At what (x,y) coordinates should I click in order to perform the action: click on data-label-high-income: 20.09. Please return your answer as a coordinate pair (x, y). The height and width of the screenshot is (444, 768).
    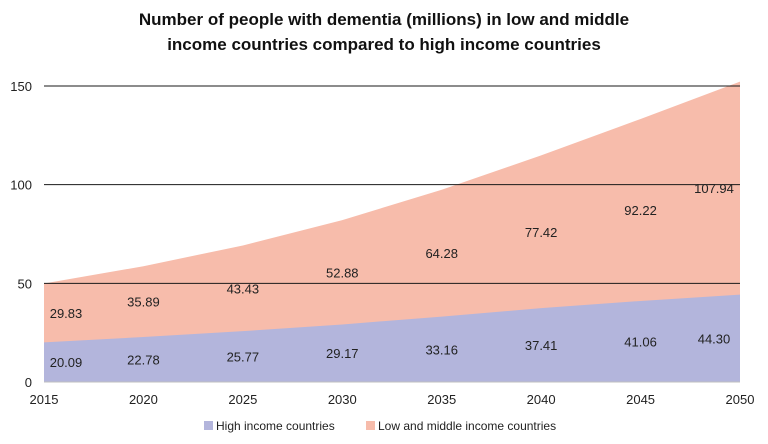
    Looking at the image, I should click on (66, 362).